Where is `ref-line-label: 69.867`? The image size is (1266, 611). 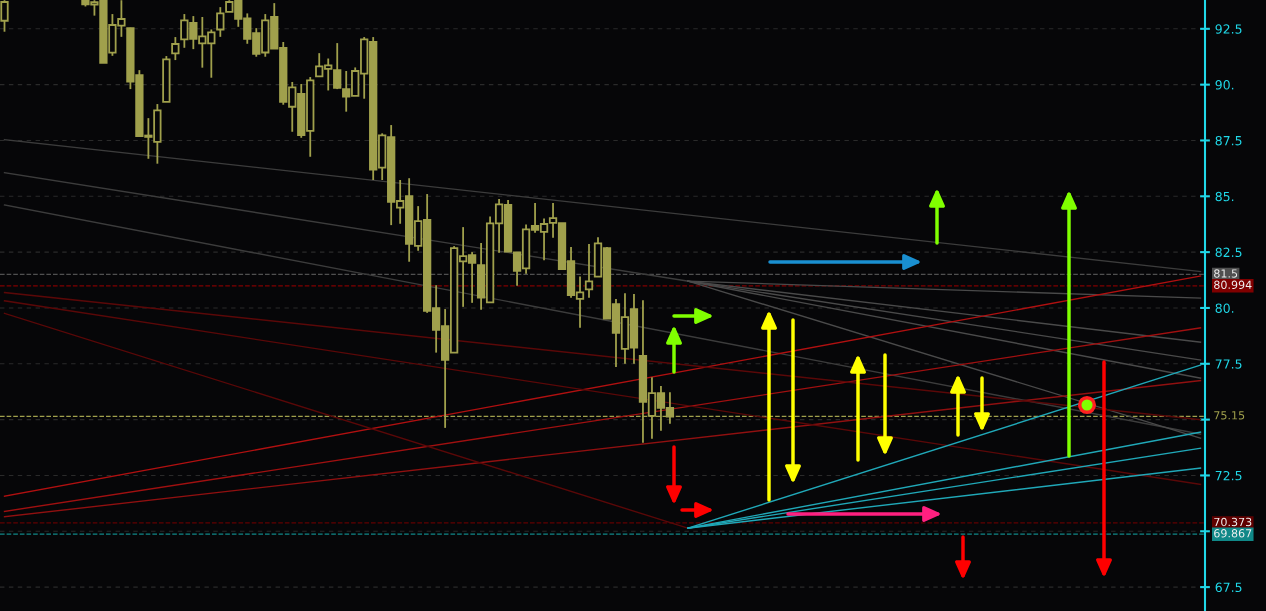
ref-line-label: 69.867 is located at coordinates (1233, 533).